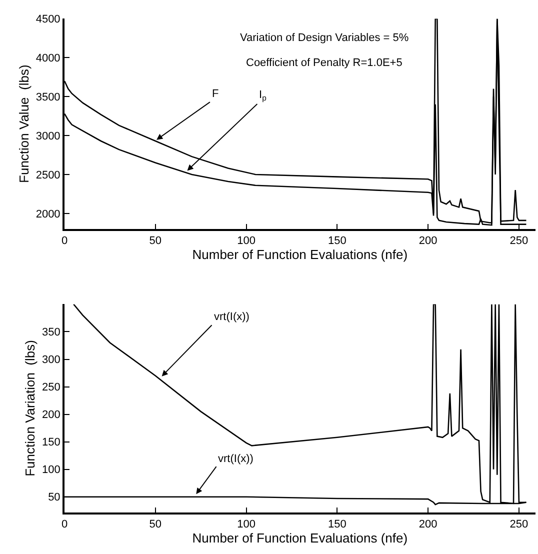 This screenshot has width=538, height=554. What do you see at coordinates (51, 360) in the screenshot?
I see `y-tick-label: 300` at bounding box center [51, 360].